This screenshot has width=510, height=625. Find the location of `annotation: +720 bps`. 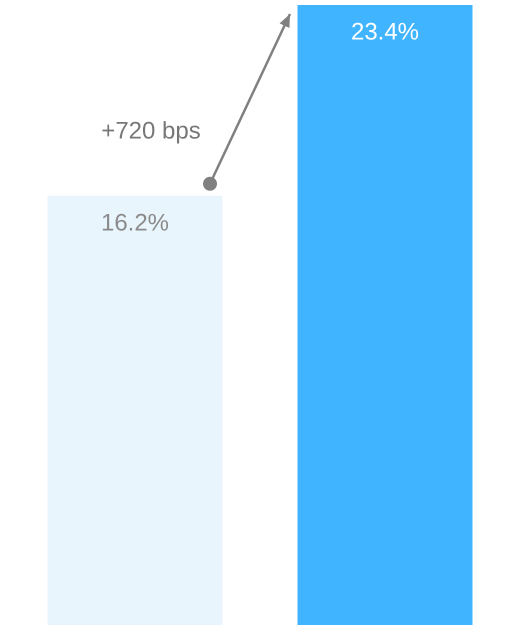

annotation: +720 bps is located at coordinates (151, 130).